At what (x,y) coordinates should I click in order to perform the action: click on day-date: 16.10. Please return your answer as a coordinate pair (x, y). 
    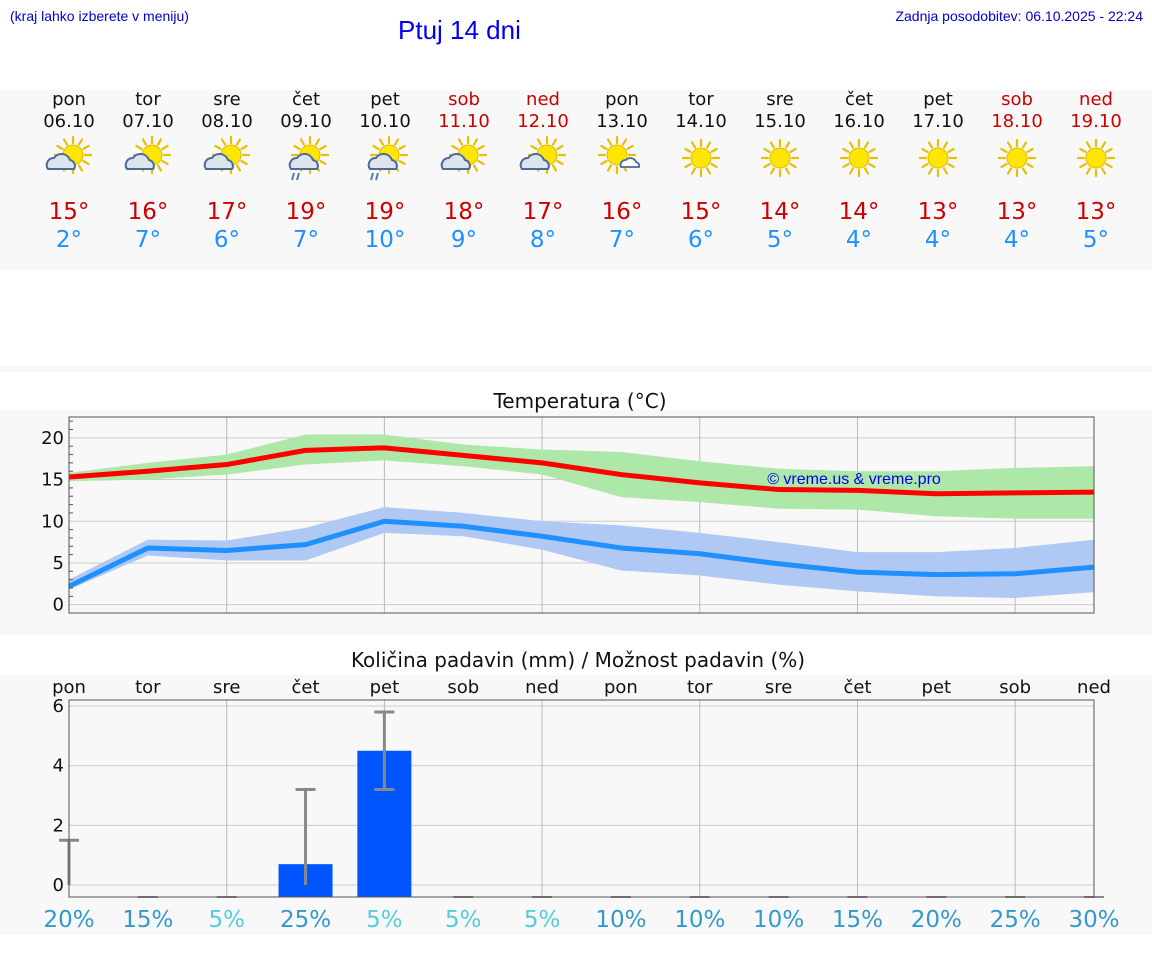
    Looking at the image, I should click on (859, 121).